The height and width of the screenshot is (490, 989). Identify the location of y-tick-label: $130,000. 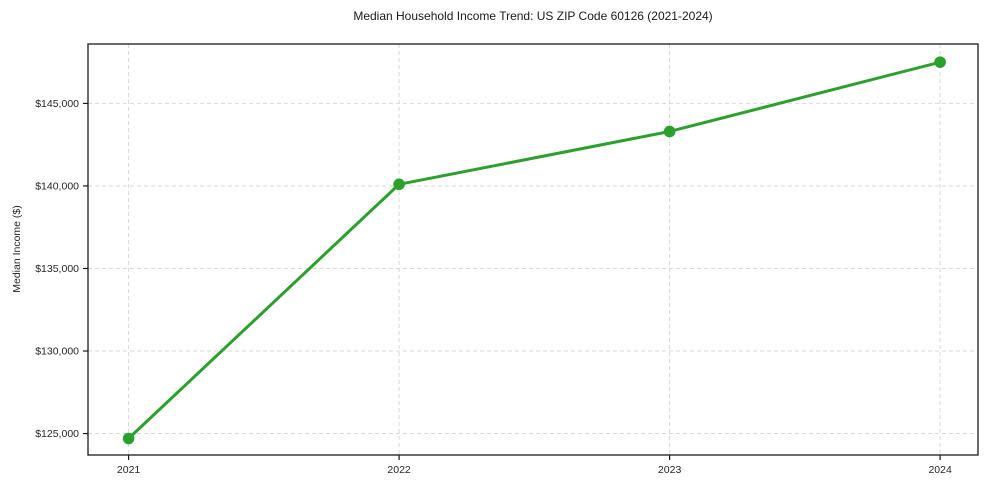
(57, 352).